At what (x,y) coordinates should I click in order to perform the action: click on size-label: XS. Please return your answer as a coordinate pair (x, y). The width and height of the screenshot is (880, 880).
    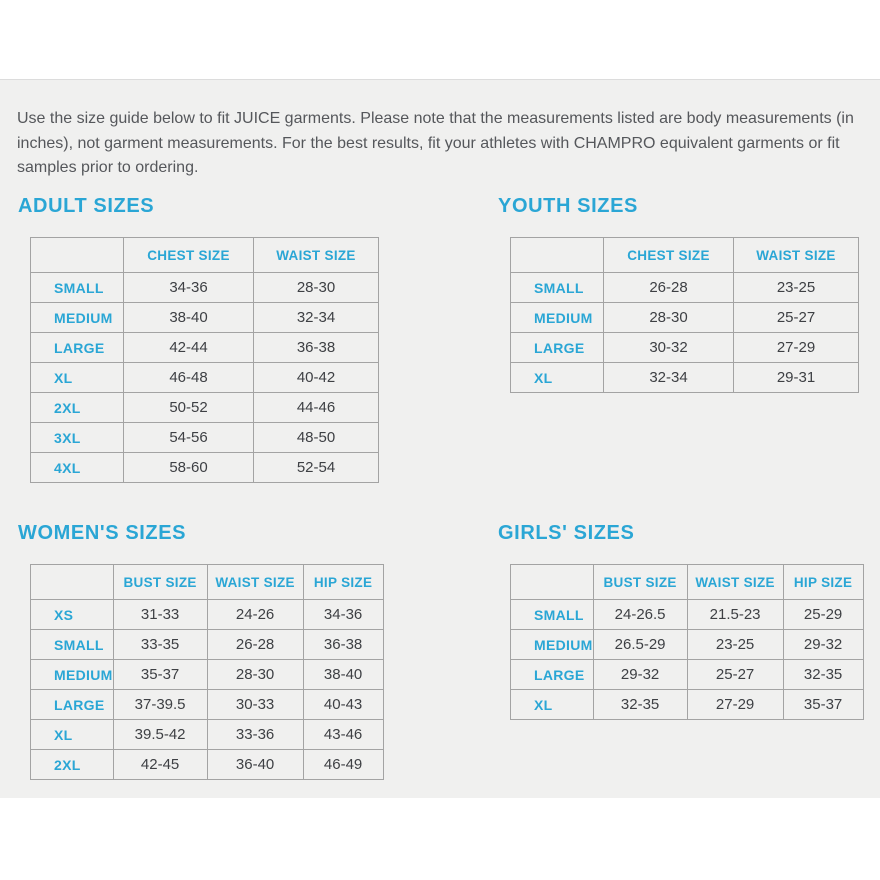
    Looking at the image, I should click on (72, 614).